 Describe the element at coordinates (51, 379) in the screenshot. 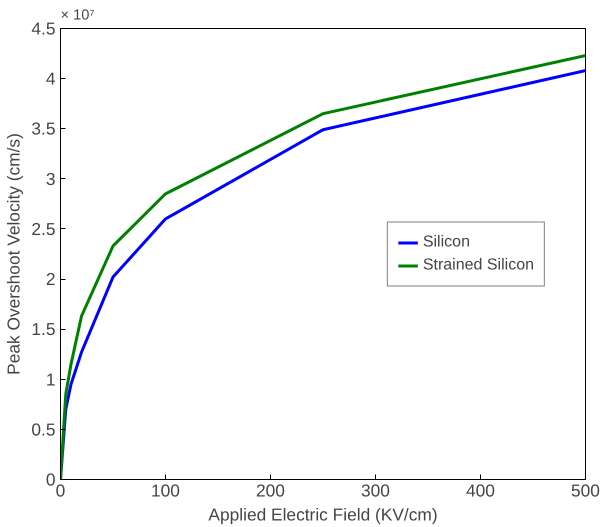

I see `y-tick-label: 1` at that location.